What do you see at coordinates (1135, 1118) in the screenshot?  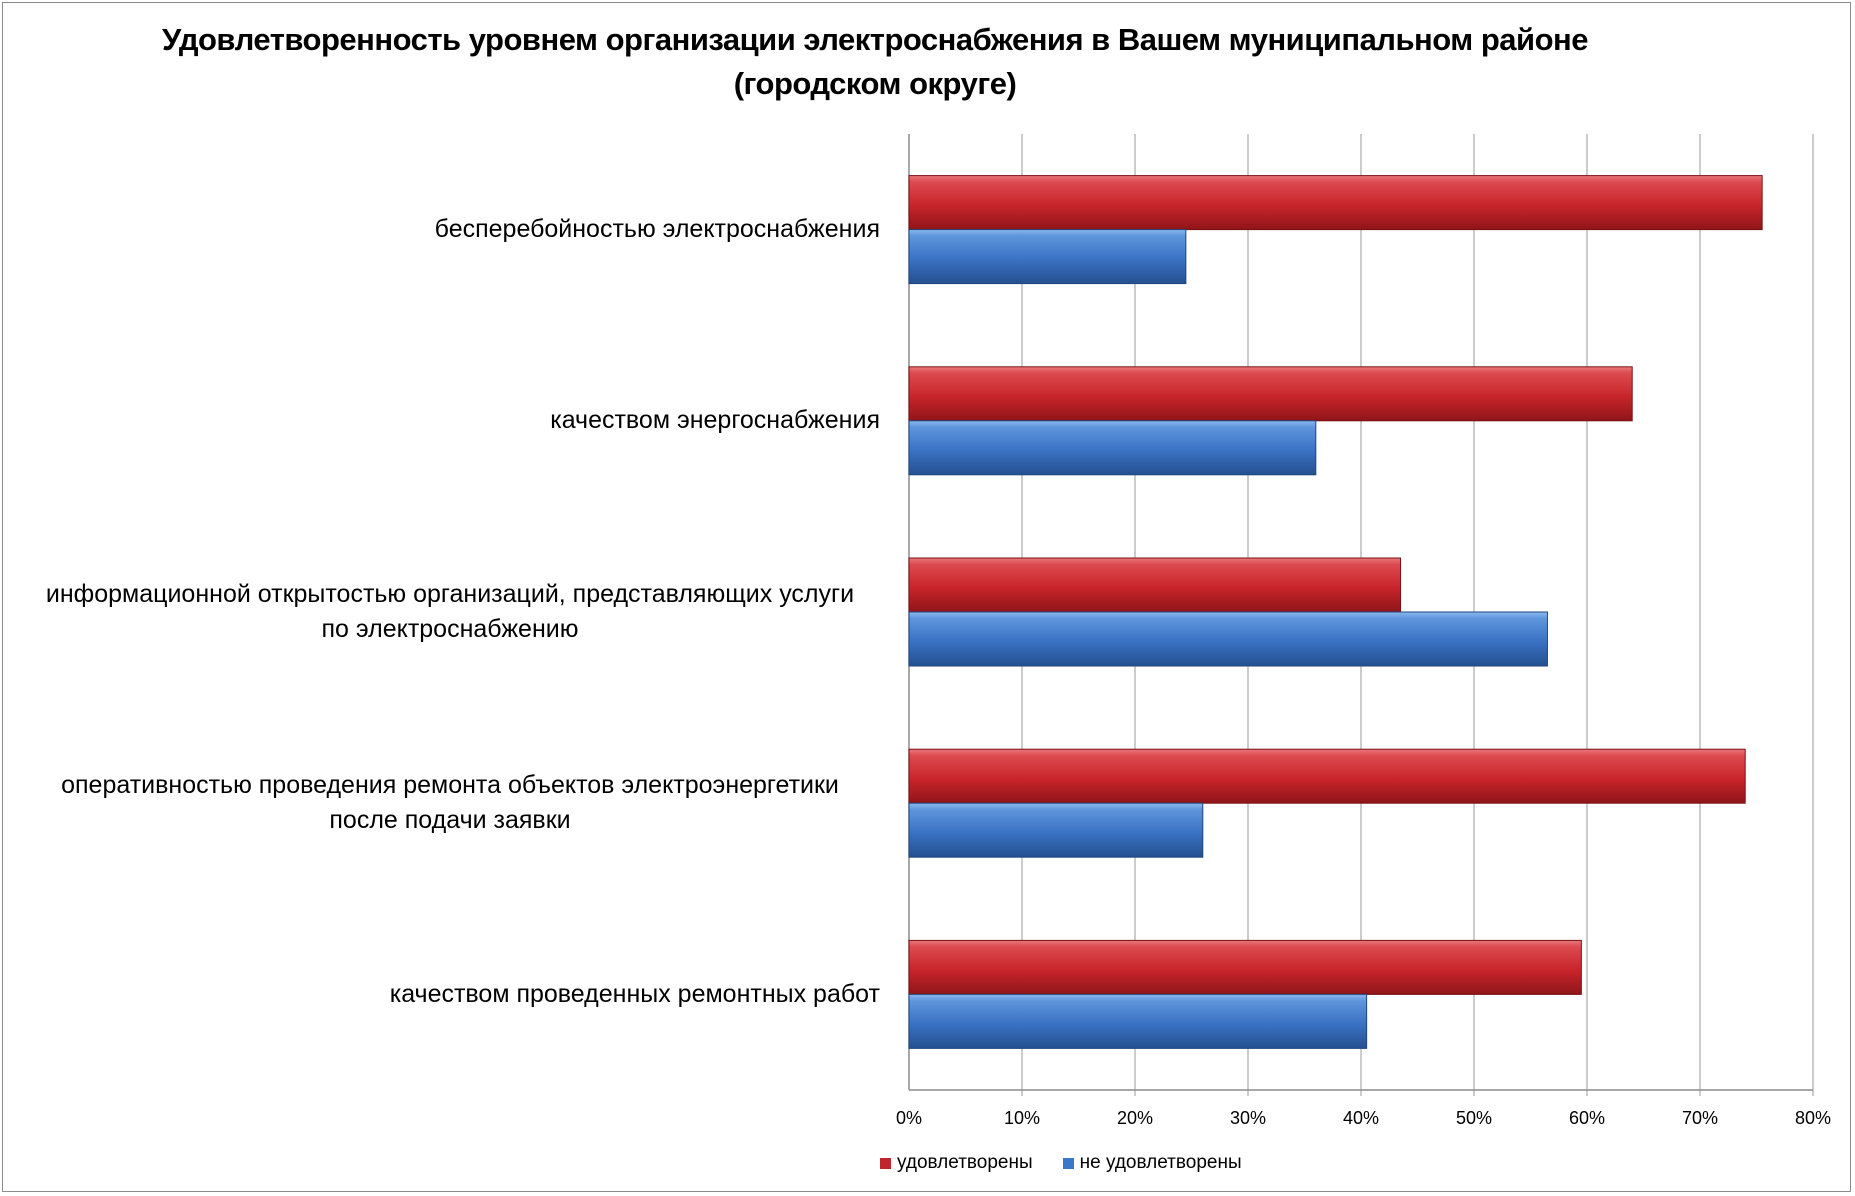 I see `x-tick-label: 20%` at bounding box center [1135, 1118].